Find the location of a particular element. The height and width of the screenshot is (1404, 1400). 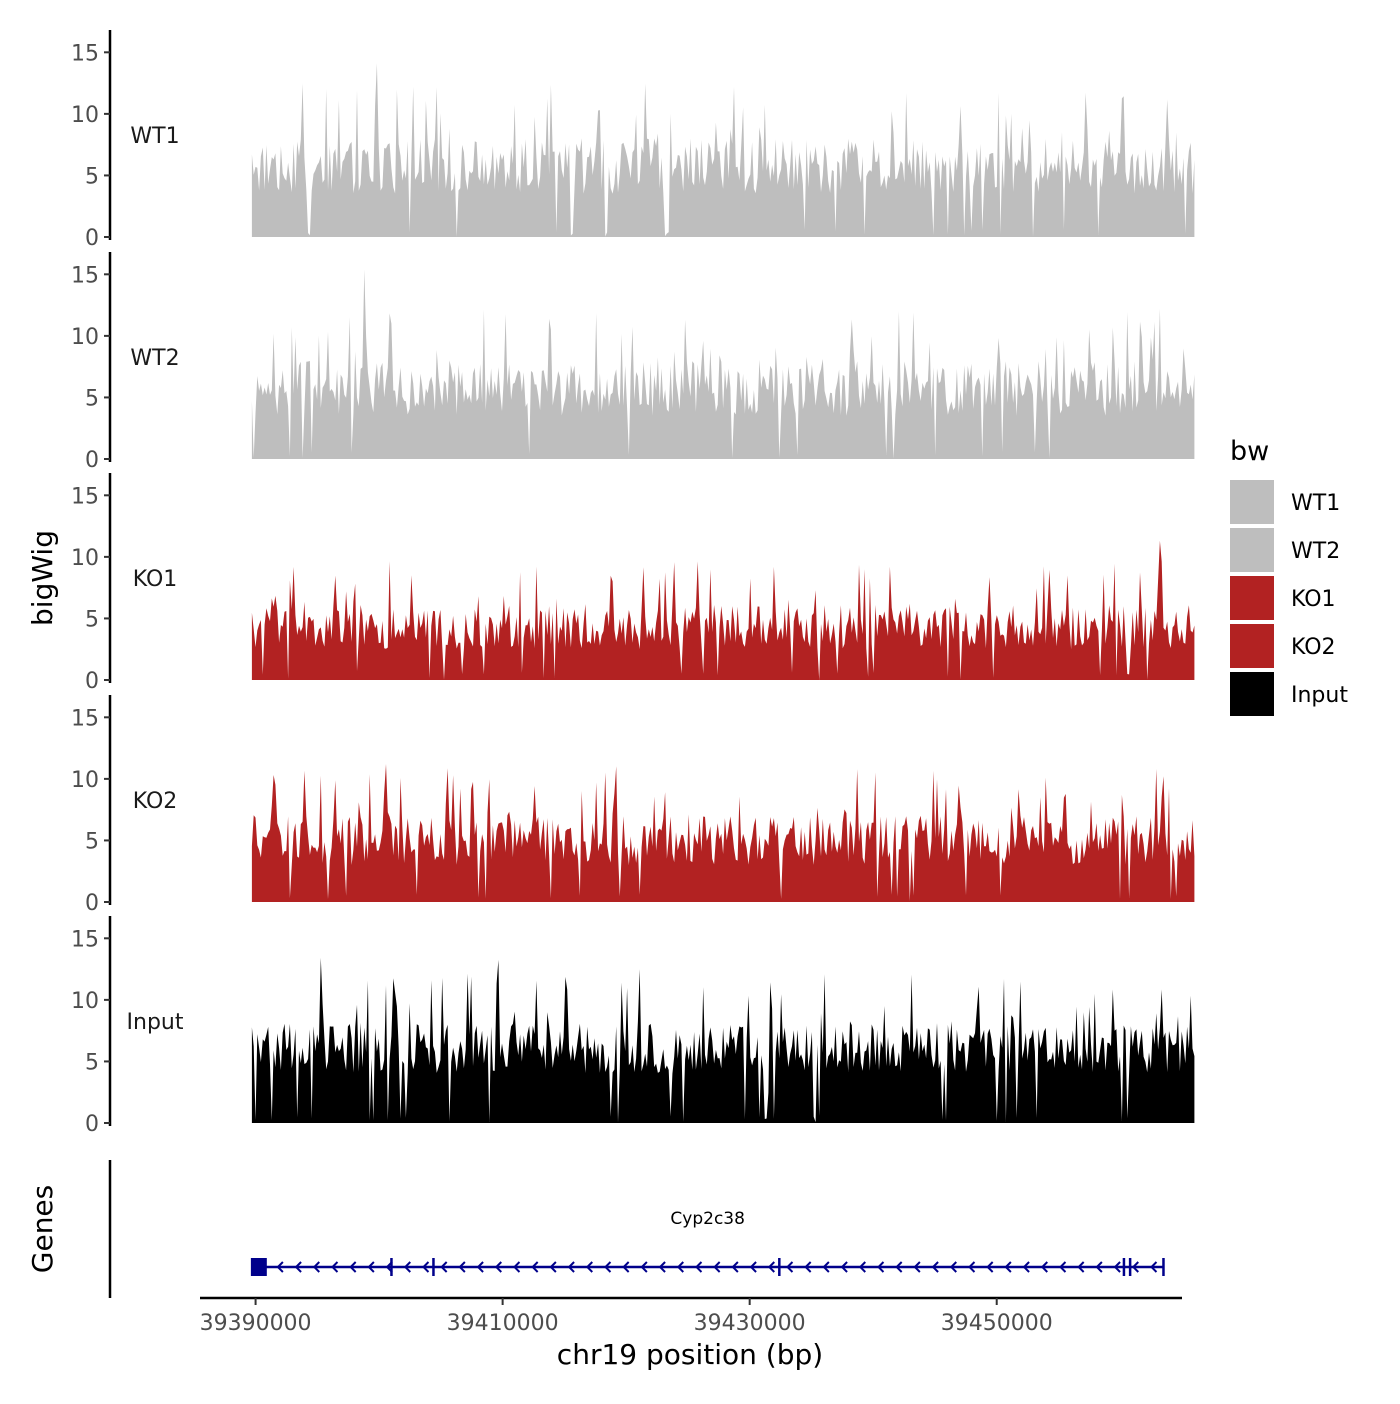

legend-label-wt2: WT2 is located at coordinates (1315, 551).